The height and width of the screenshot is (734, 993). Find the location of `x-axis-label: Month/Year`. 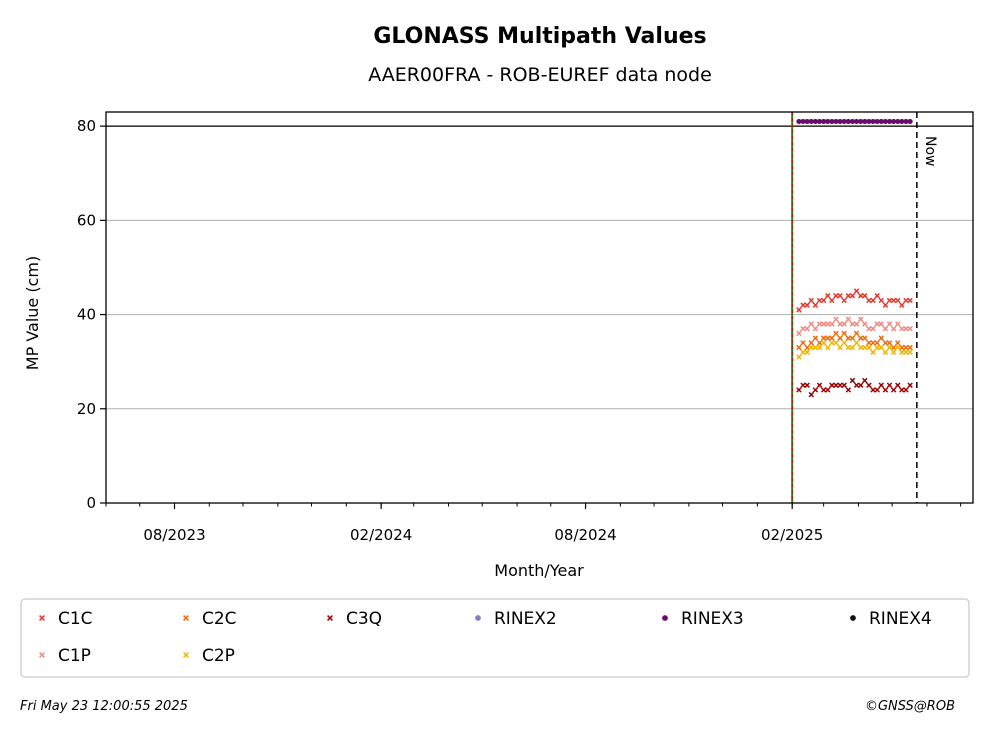

x-axis-label: Month/Year is located at coordinates (539, 570).